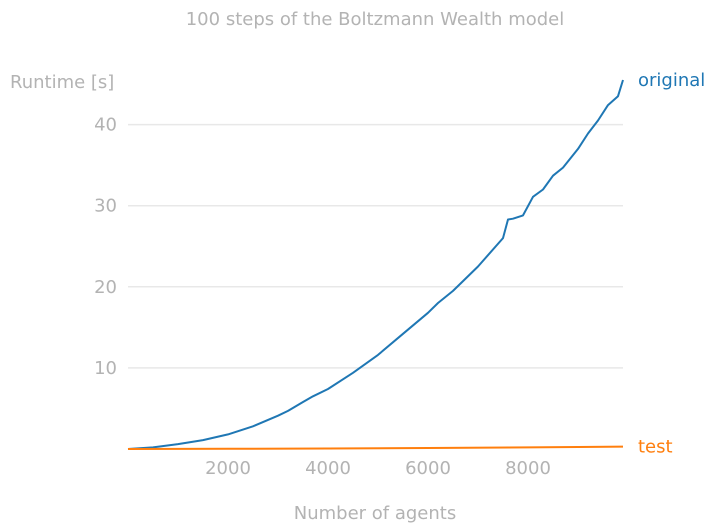  I want to click on y-tick-label-10: 10, so click(105, 368).